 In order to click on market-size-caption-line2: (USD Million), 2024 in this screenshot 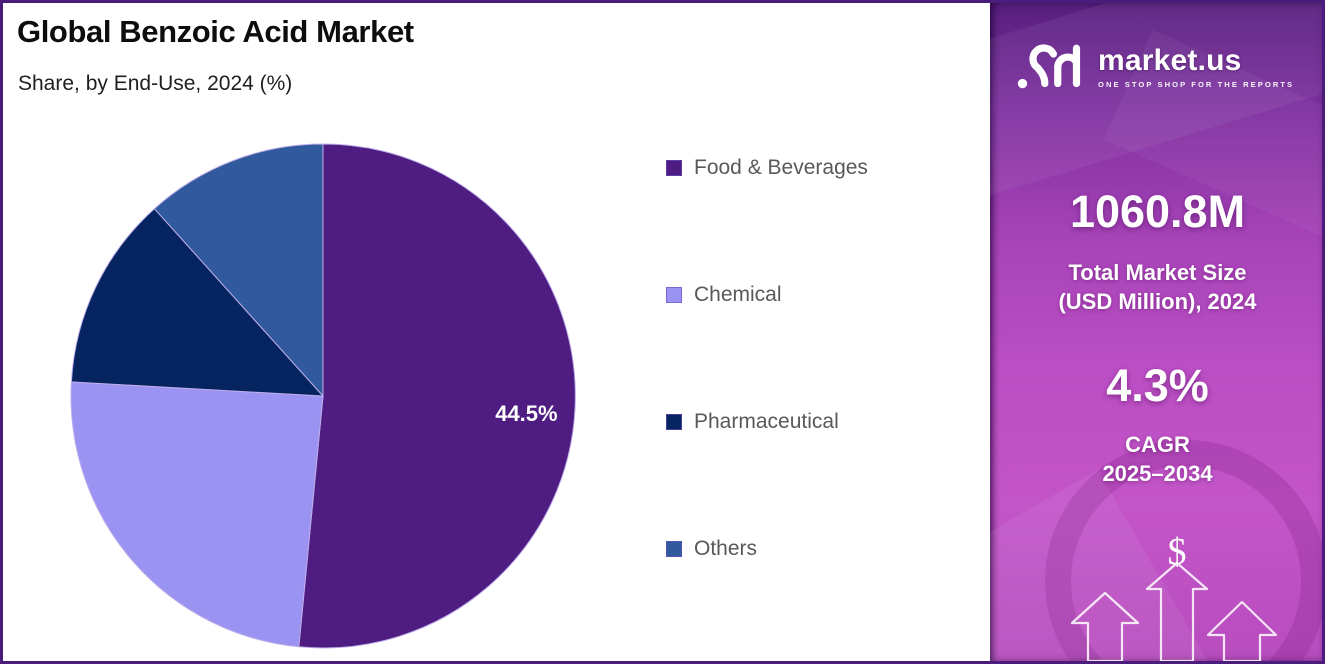, I will do `click(1157, 301)`.